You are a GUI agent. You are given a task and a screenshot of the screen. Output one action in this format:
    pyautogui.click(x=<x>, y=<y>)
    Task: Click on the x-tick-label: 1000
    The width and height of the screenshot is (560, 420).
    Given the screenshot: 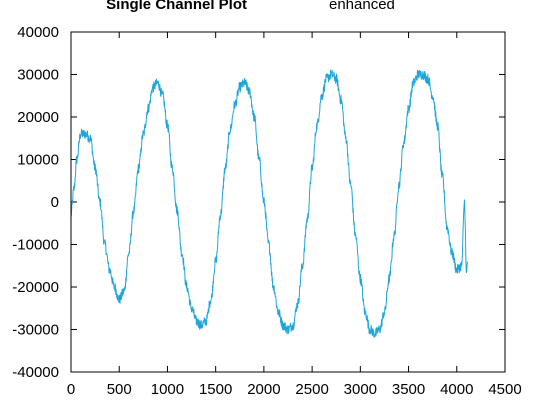 What is the action you would take?
    pyautogui.click(x=167, y=389)
    